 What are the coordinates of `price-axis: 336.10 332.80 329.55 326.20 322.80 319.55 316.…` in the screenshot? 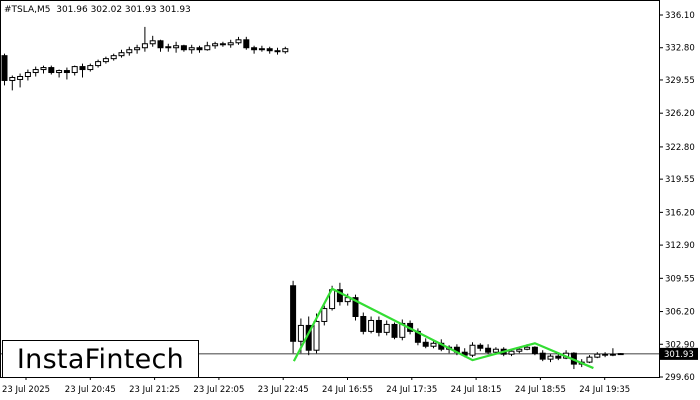 It's located at (677, 197).